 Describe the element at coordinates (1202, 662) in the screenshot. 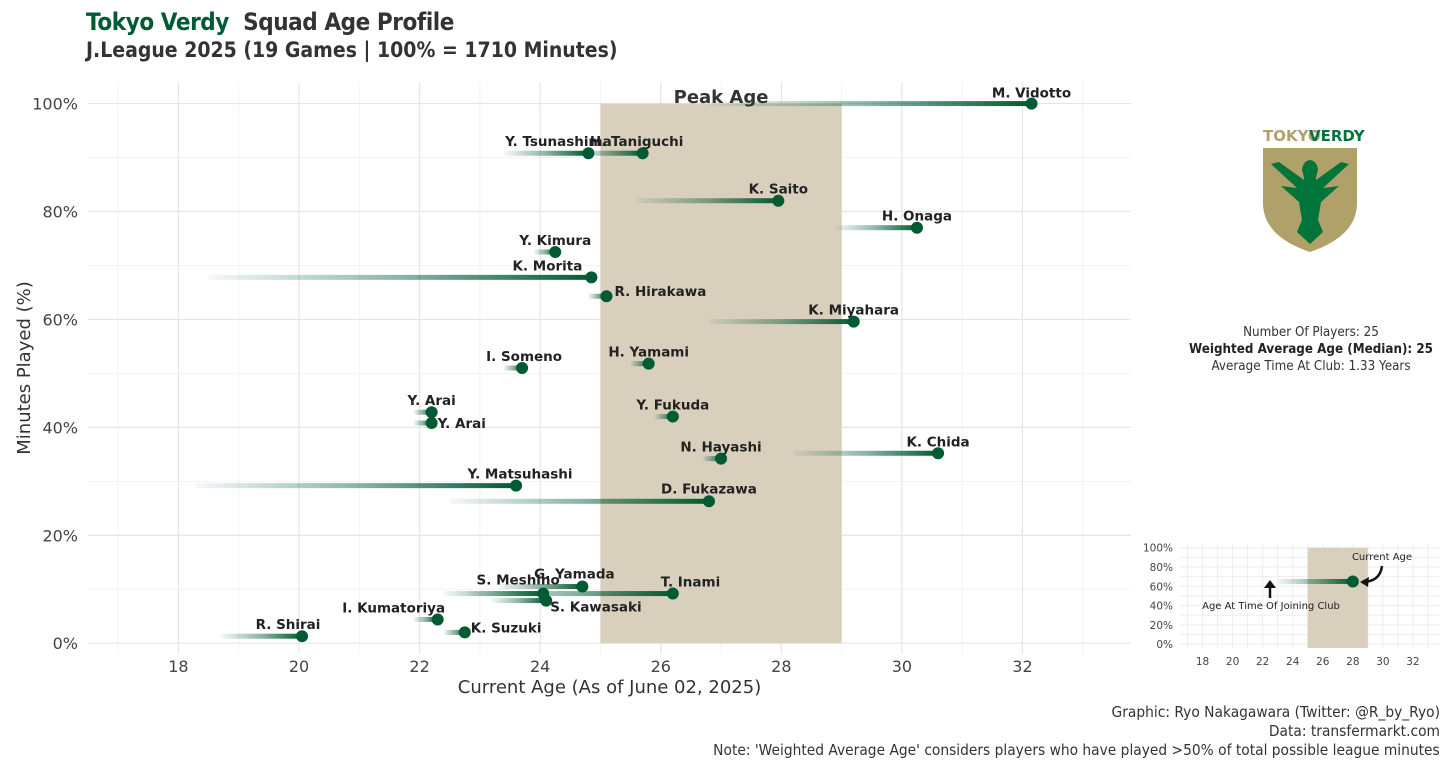

I see `legend-x-tick: 18` at that location.